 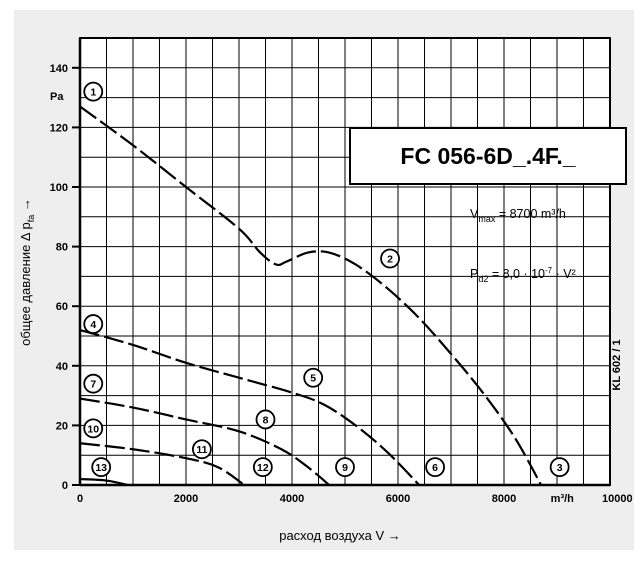 I want to click on y-axis-label: общее давление Δ pfa →, so click(x=27, y=272).